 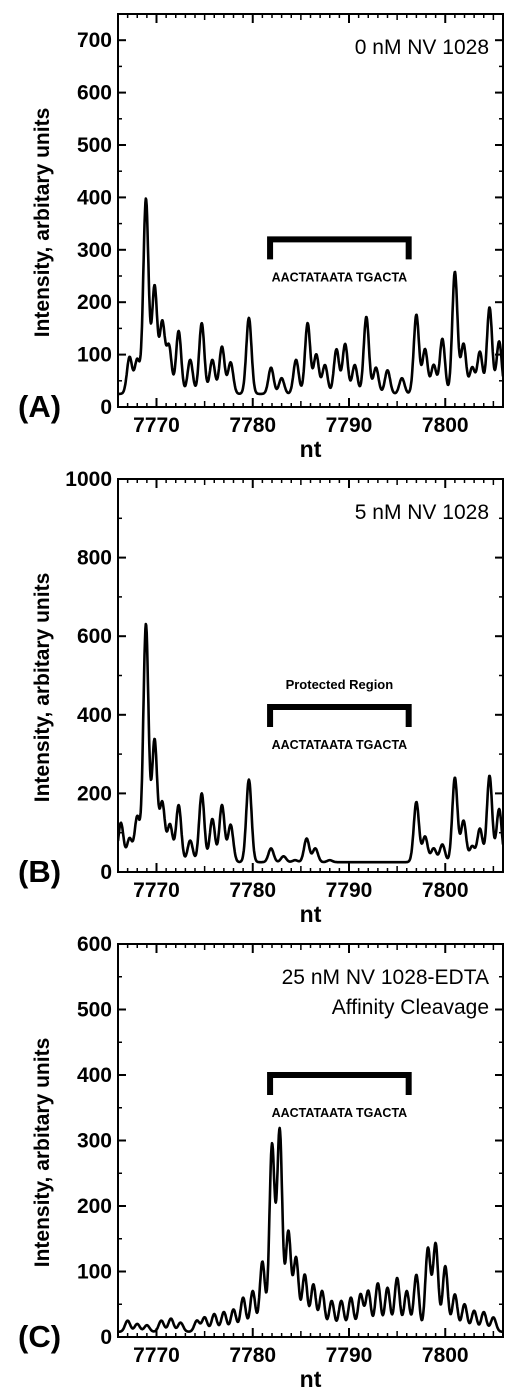 I want to click on y-tick-label: 700, so click(x=94, y=40).